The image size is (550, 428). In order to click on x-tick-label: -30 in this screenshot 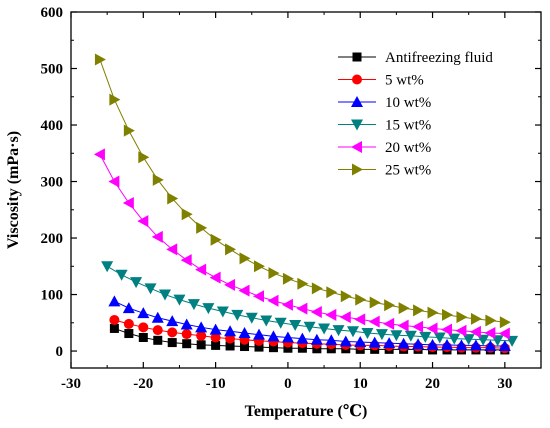, I will do `click(71, 384)`.